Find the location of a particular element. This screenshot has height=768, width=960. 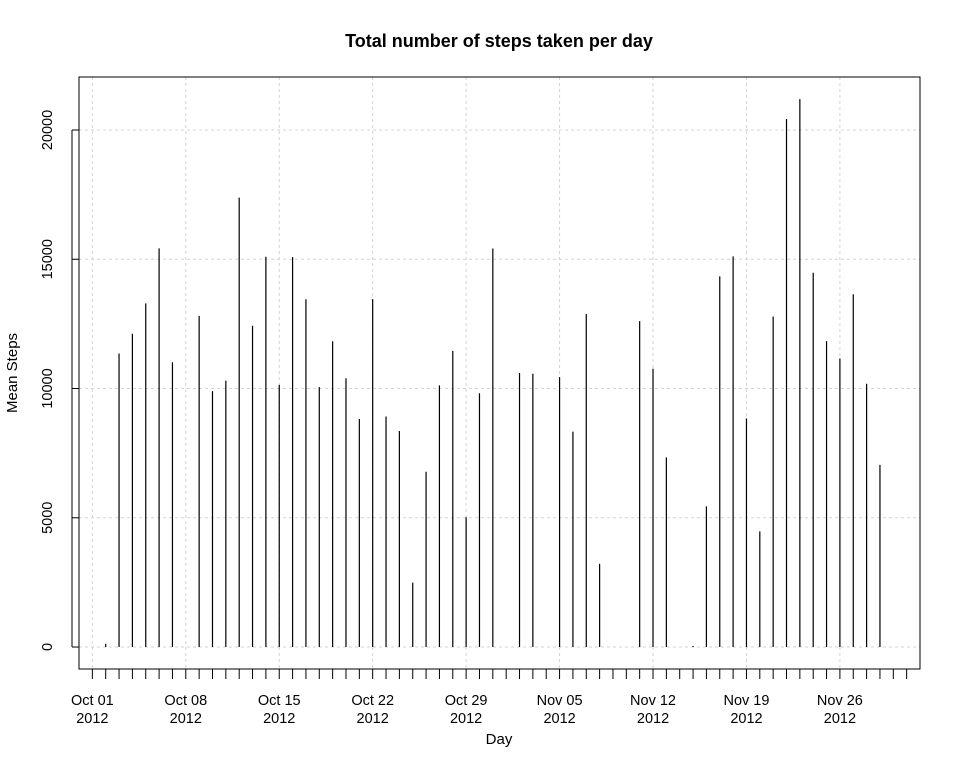

x-tick-label: Nov 12 is located at coordinates (653, 701).